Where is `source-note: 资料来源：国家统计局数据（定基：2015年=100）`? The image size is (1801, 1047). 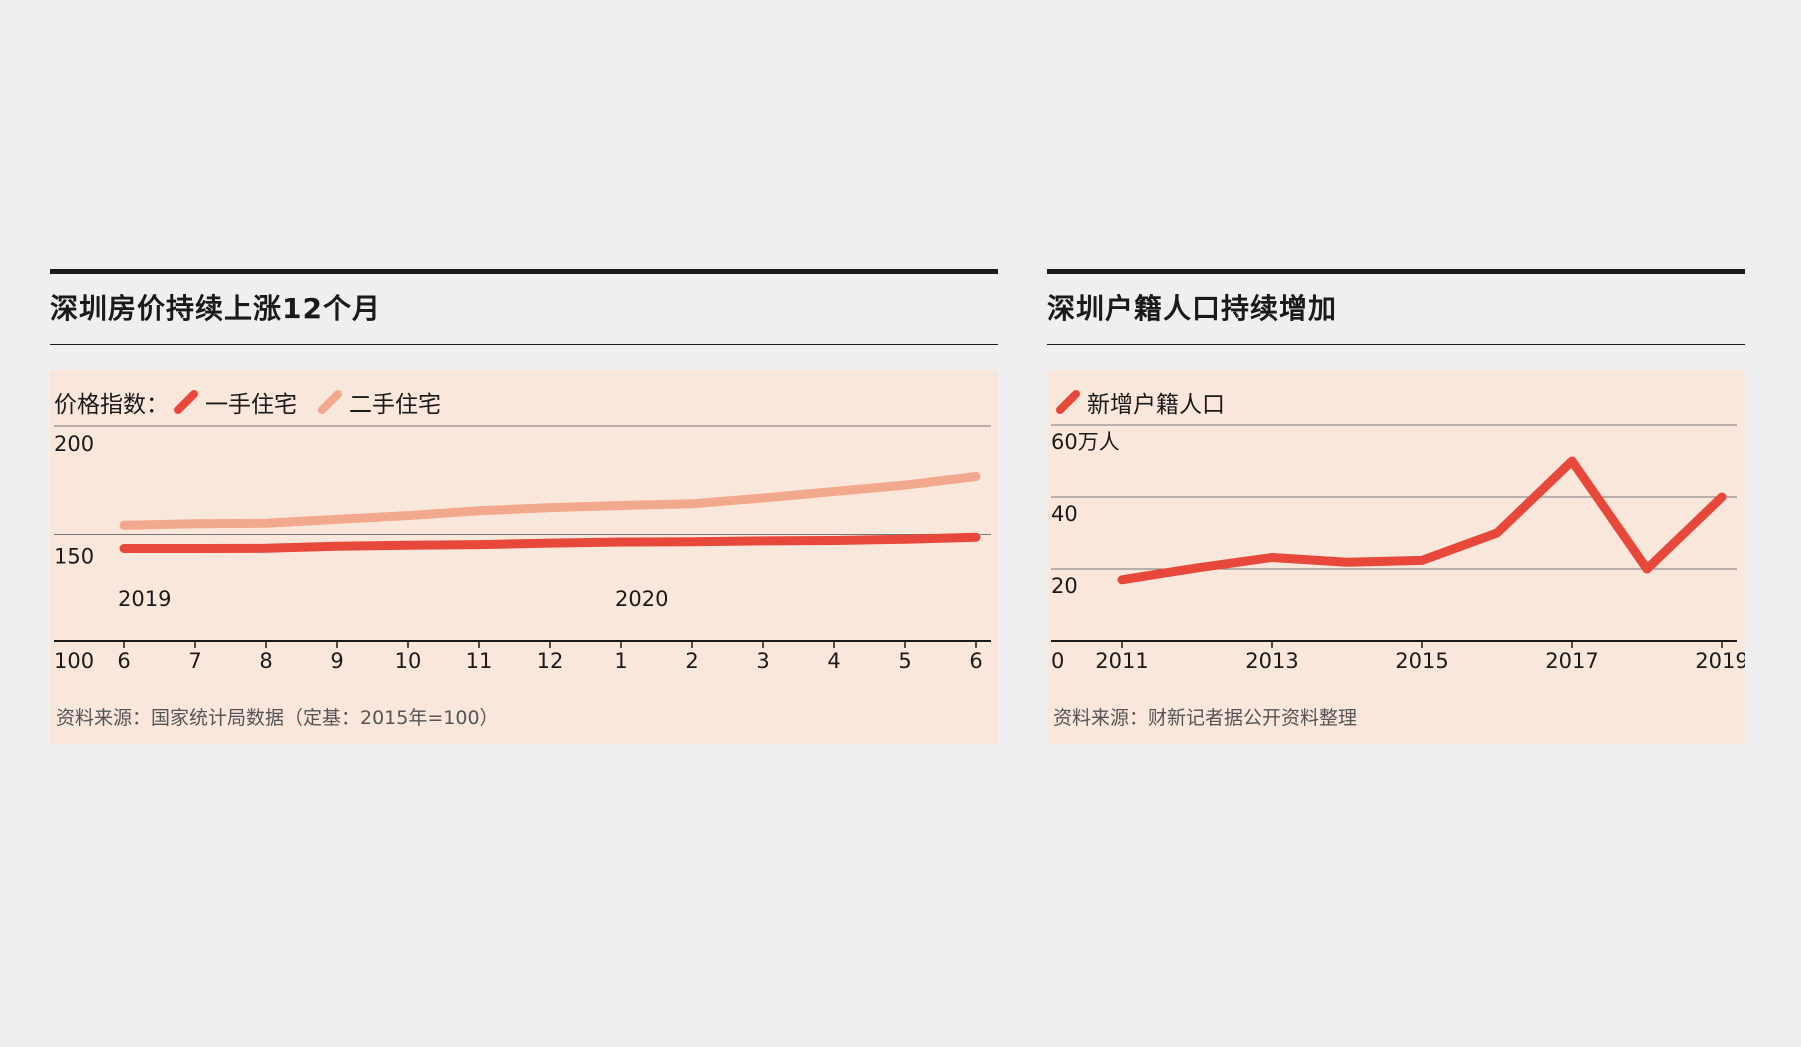 source-note: 资料来源：国家统计局数据（定基：2015年=100） is located at coordinates (277, 718).